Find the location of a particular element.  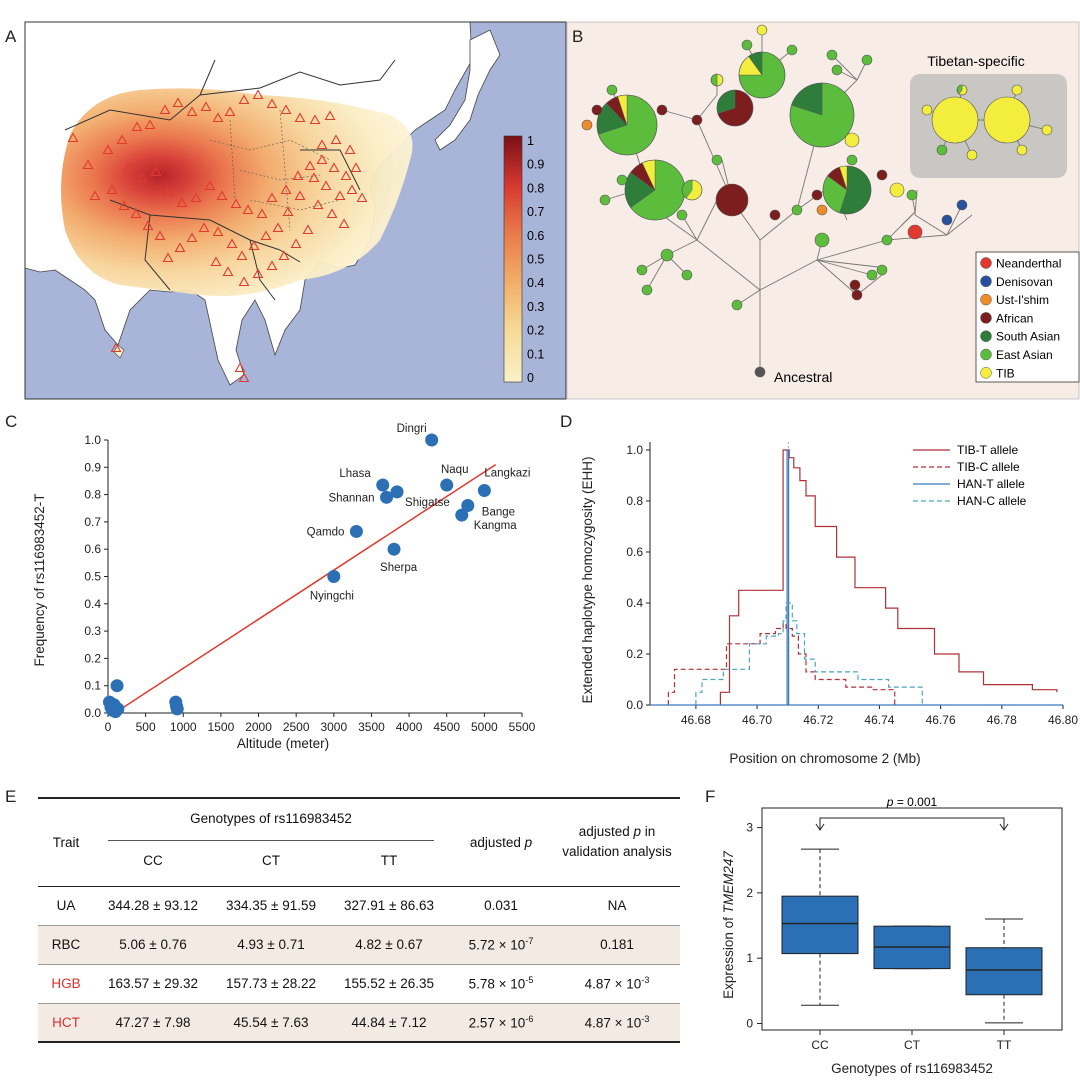

f-x-tick-label: CT is located at coordinates (912, 1045).